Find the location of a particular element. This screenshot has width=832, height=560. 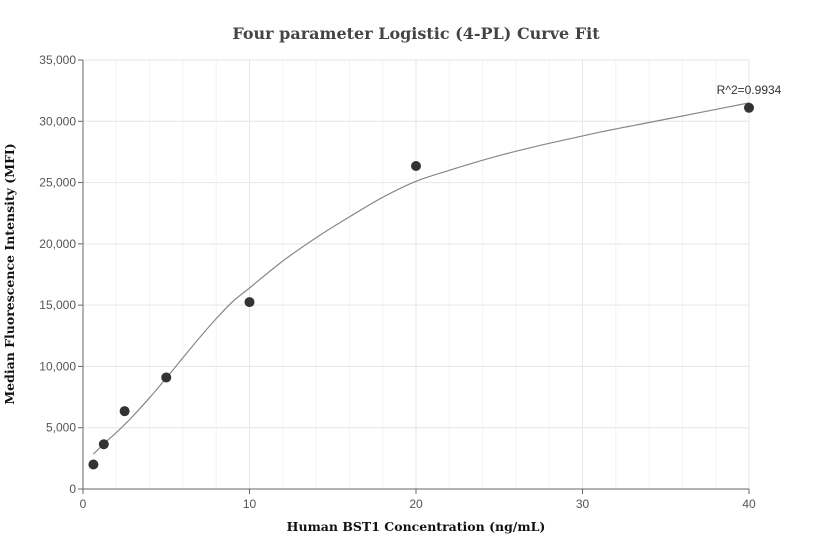

x-axis-title: Human BST1 Concentration (ng/mL) is located at coordinates (416, 526).